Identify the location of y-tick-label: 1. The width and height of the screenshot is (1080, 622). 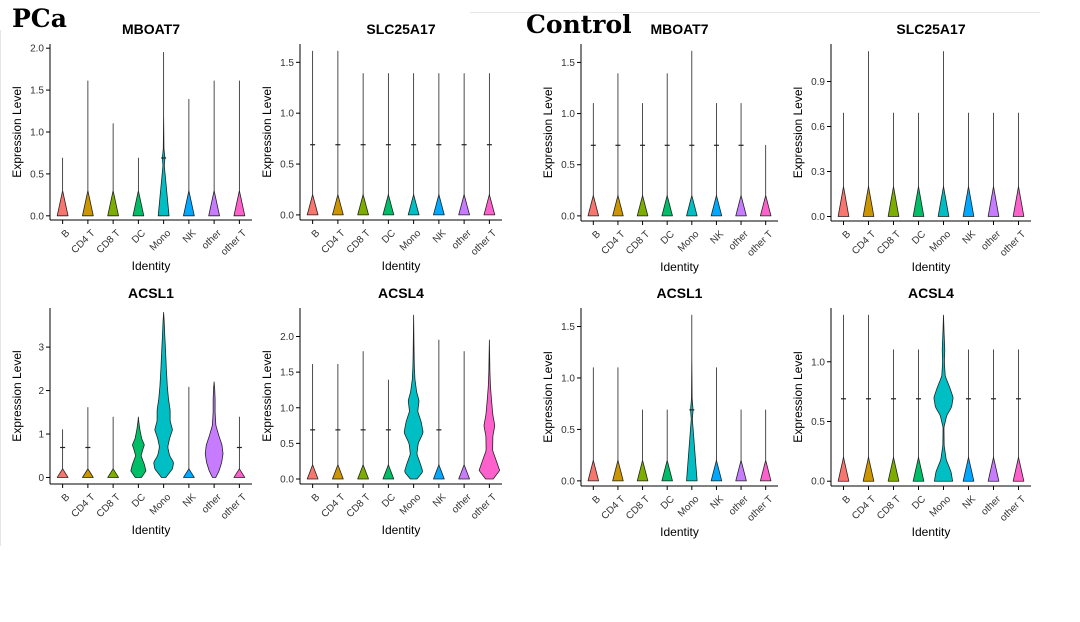
(41, 435).